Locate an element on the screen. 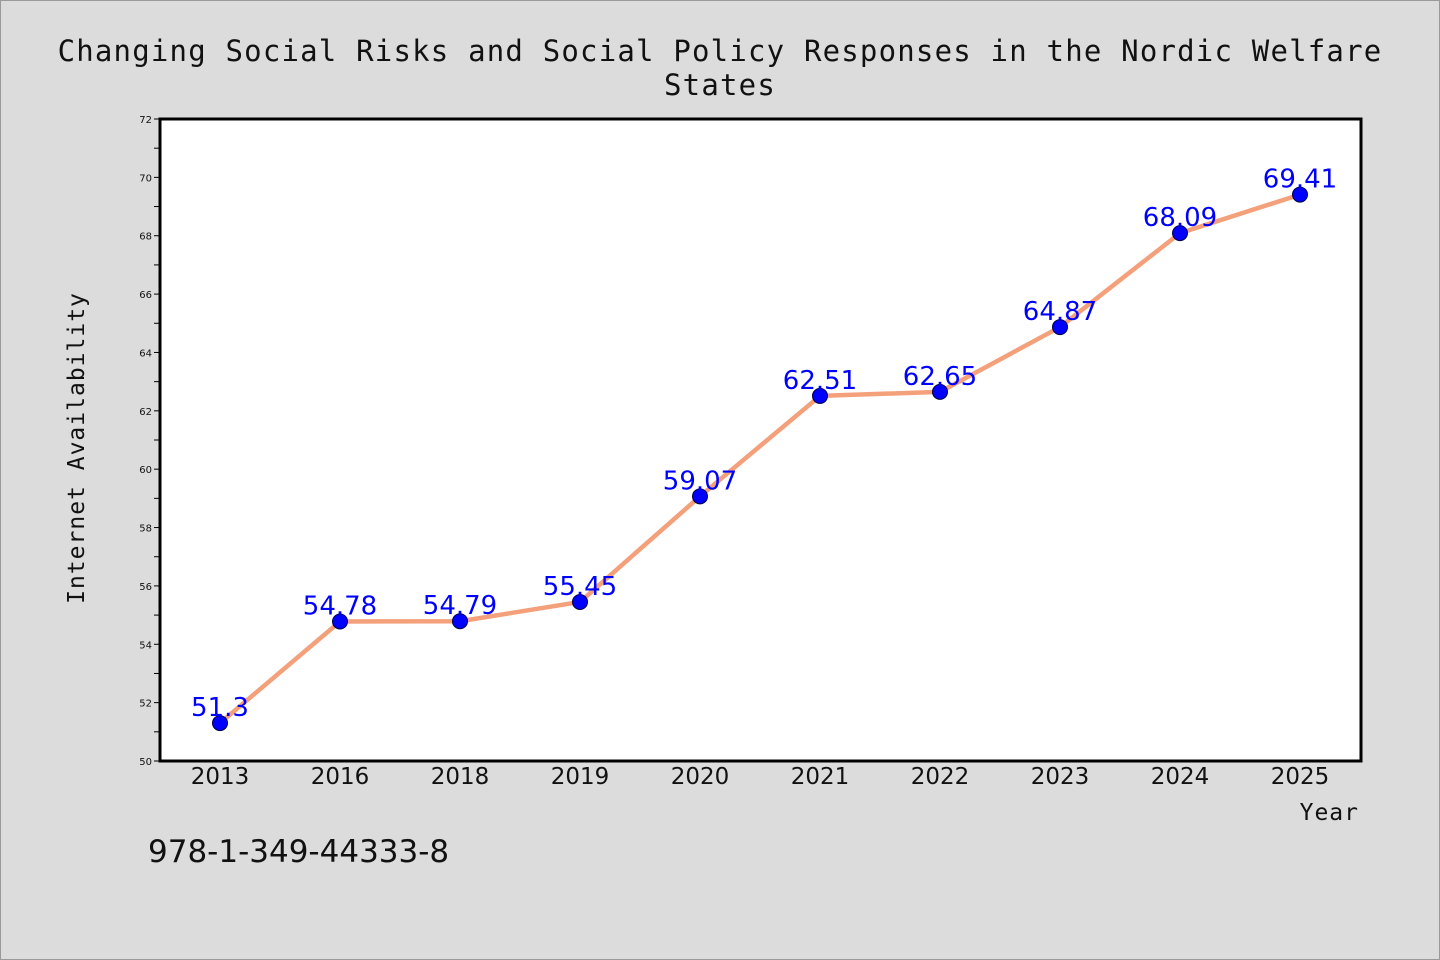 The height and width of the screenshot is (960, 1440). data-label: 54.79 is located at coordinates (460, 606).